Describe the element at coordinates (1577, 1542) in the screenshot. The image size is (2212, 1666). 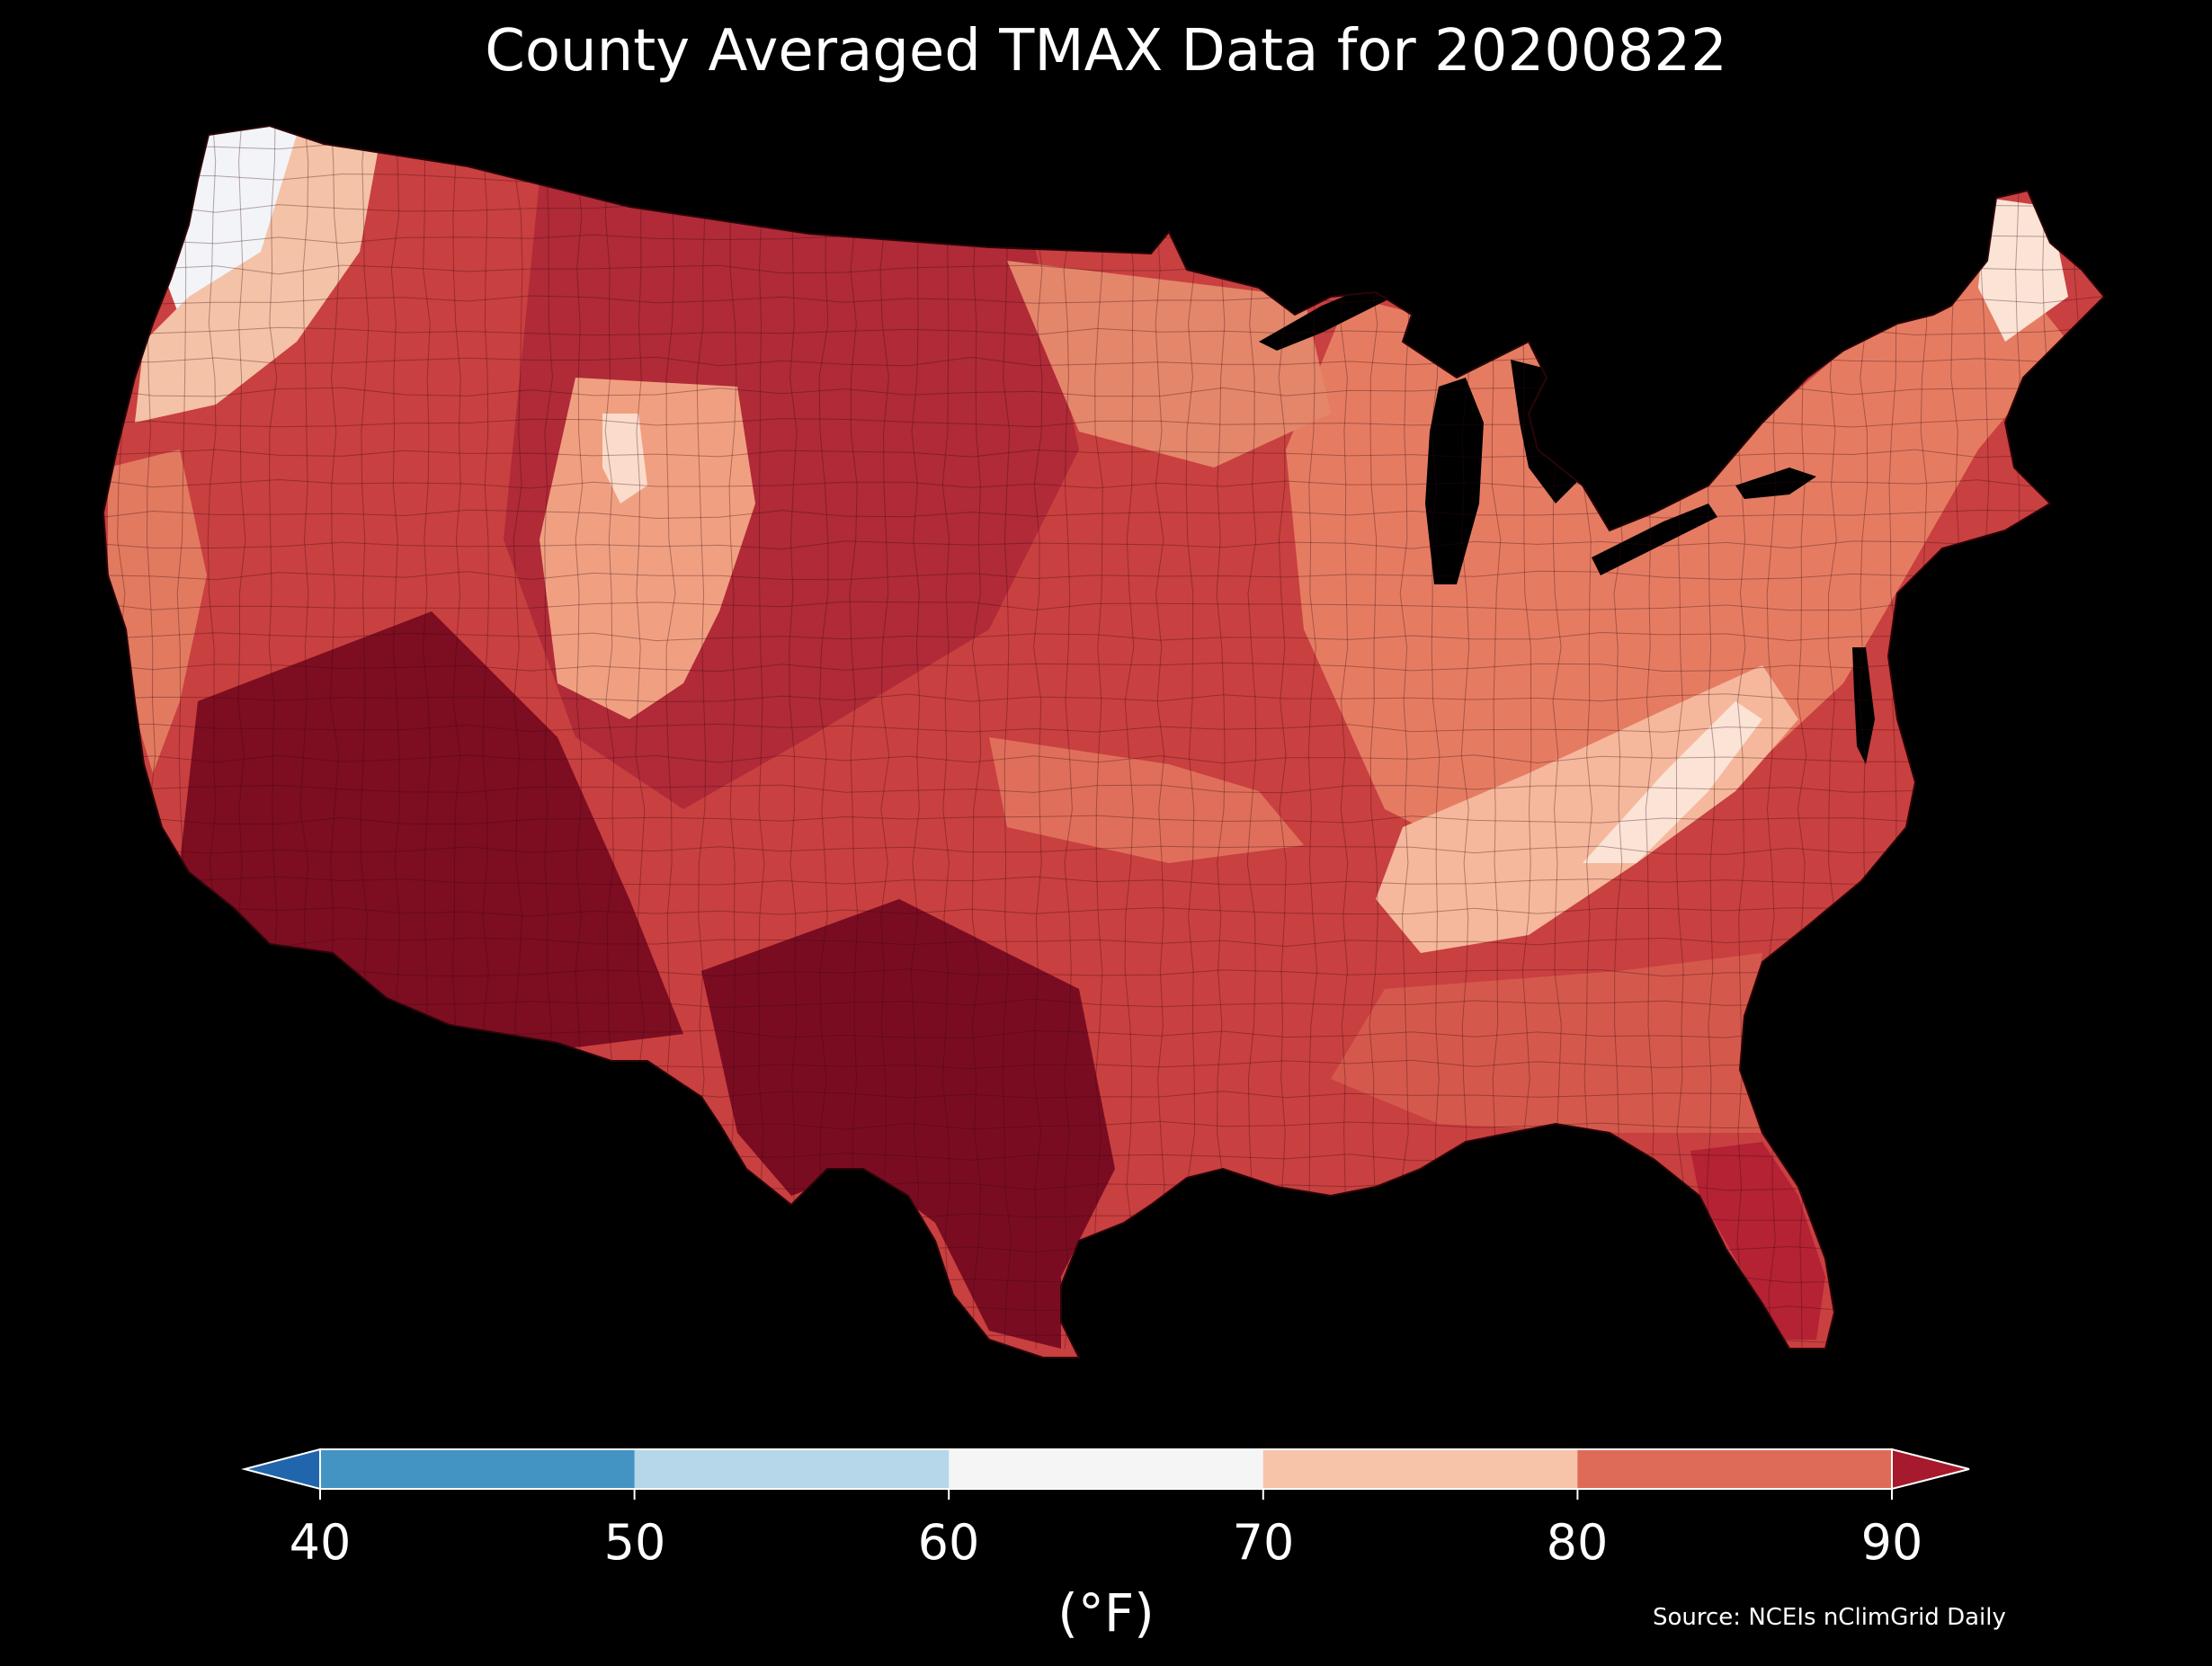
I see `colorbar-tick-label: 80` at that location.